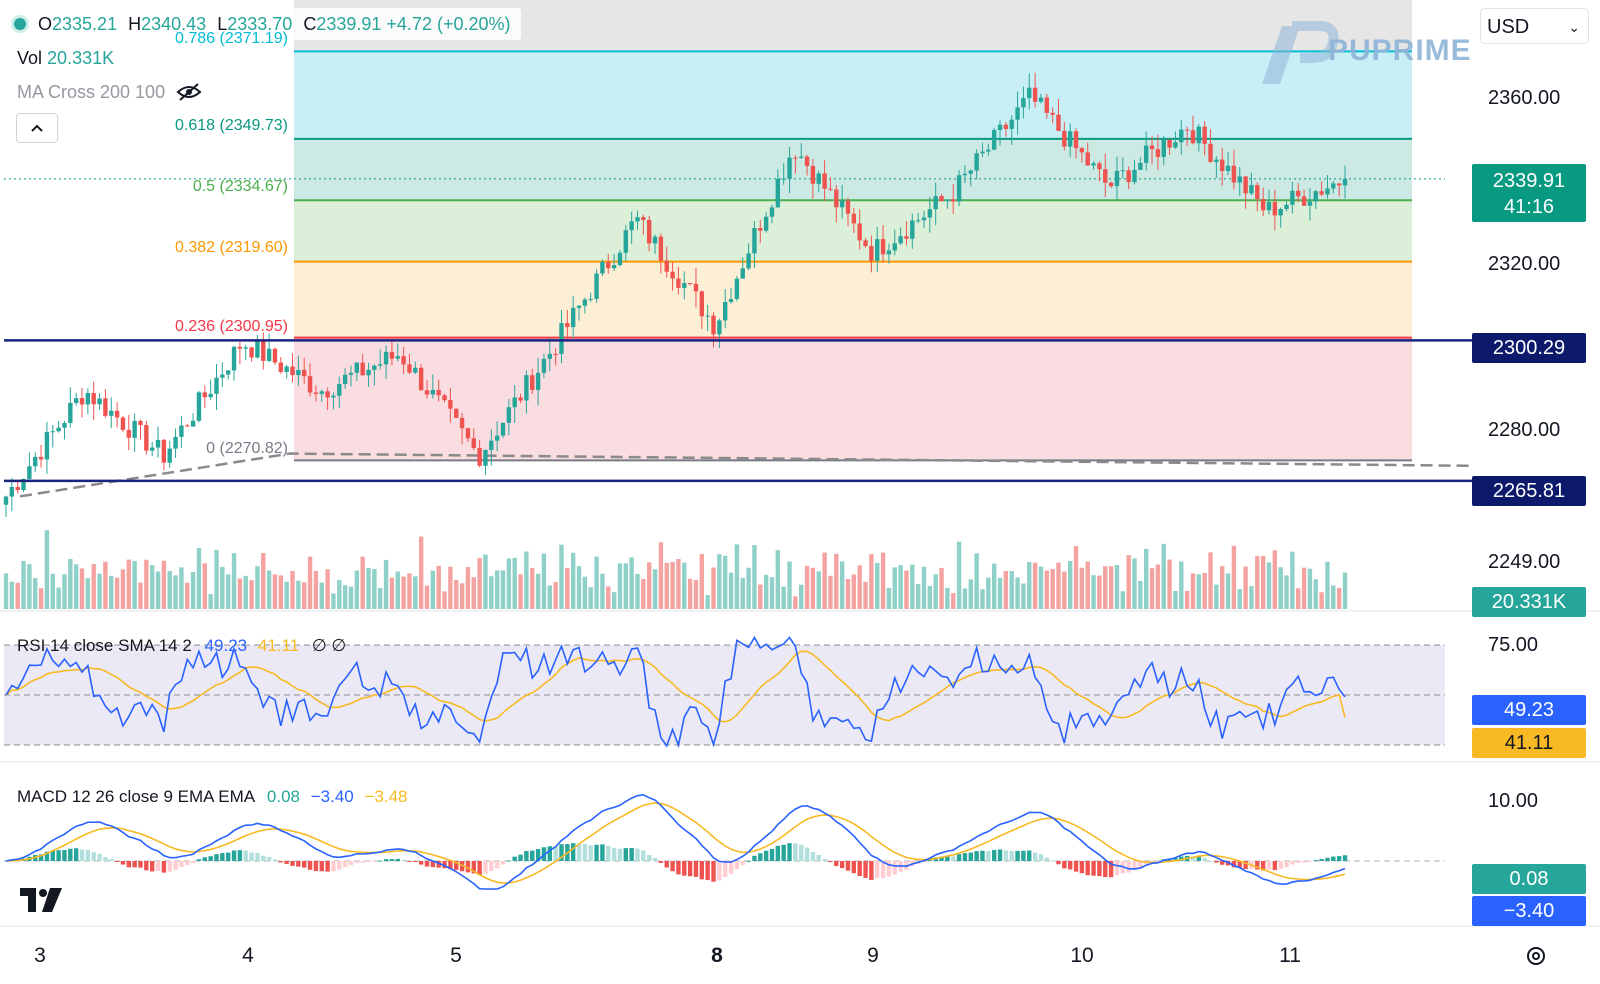 The height and width of the screenshot is (984, 1600). What do you see at coordinates (1536, 956) in the screenshot?
I see `settings-gear-icon` at bounding box center [1536, 956].